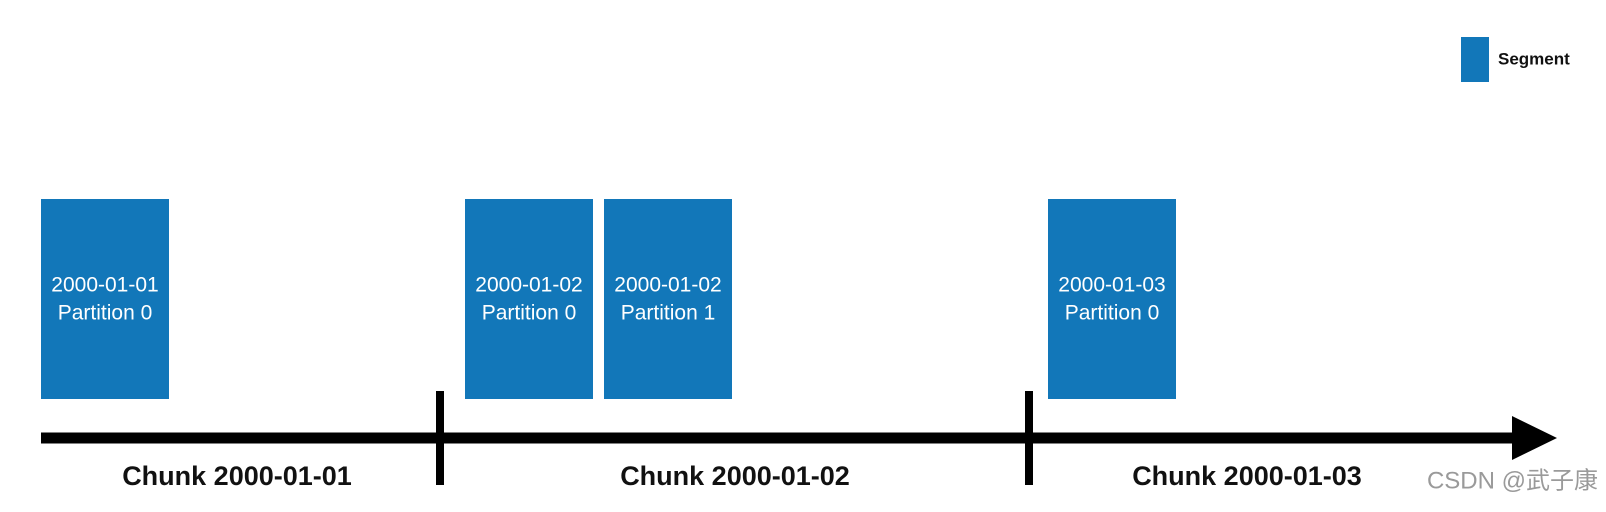 This screenshot has height=512, width=1606. Describe the element at coordinates (668, 313) in the screenshot. I see `segment-partition: Partition 1` at that location.